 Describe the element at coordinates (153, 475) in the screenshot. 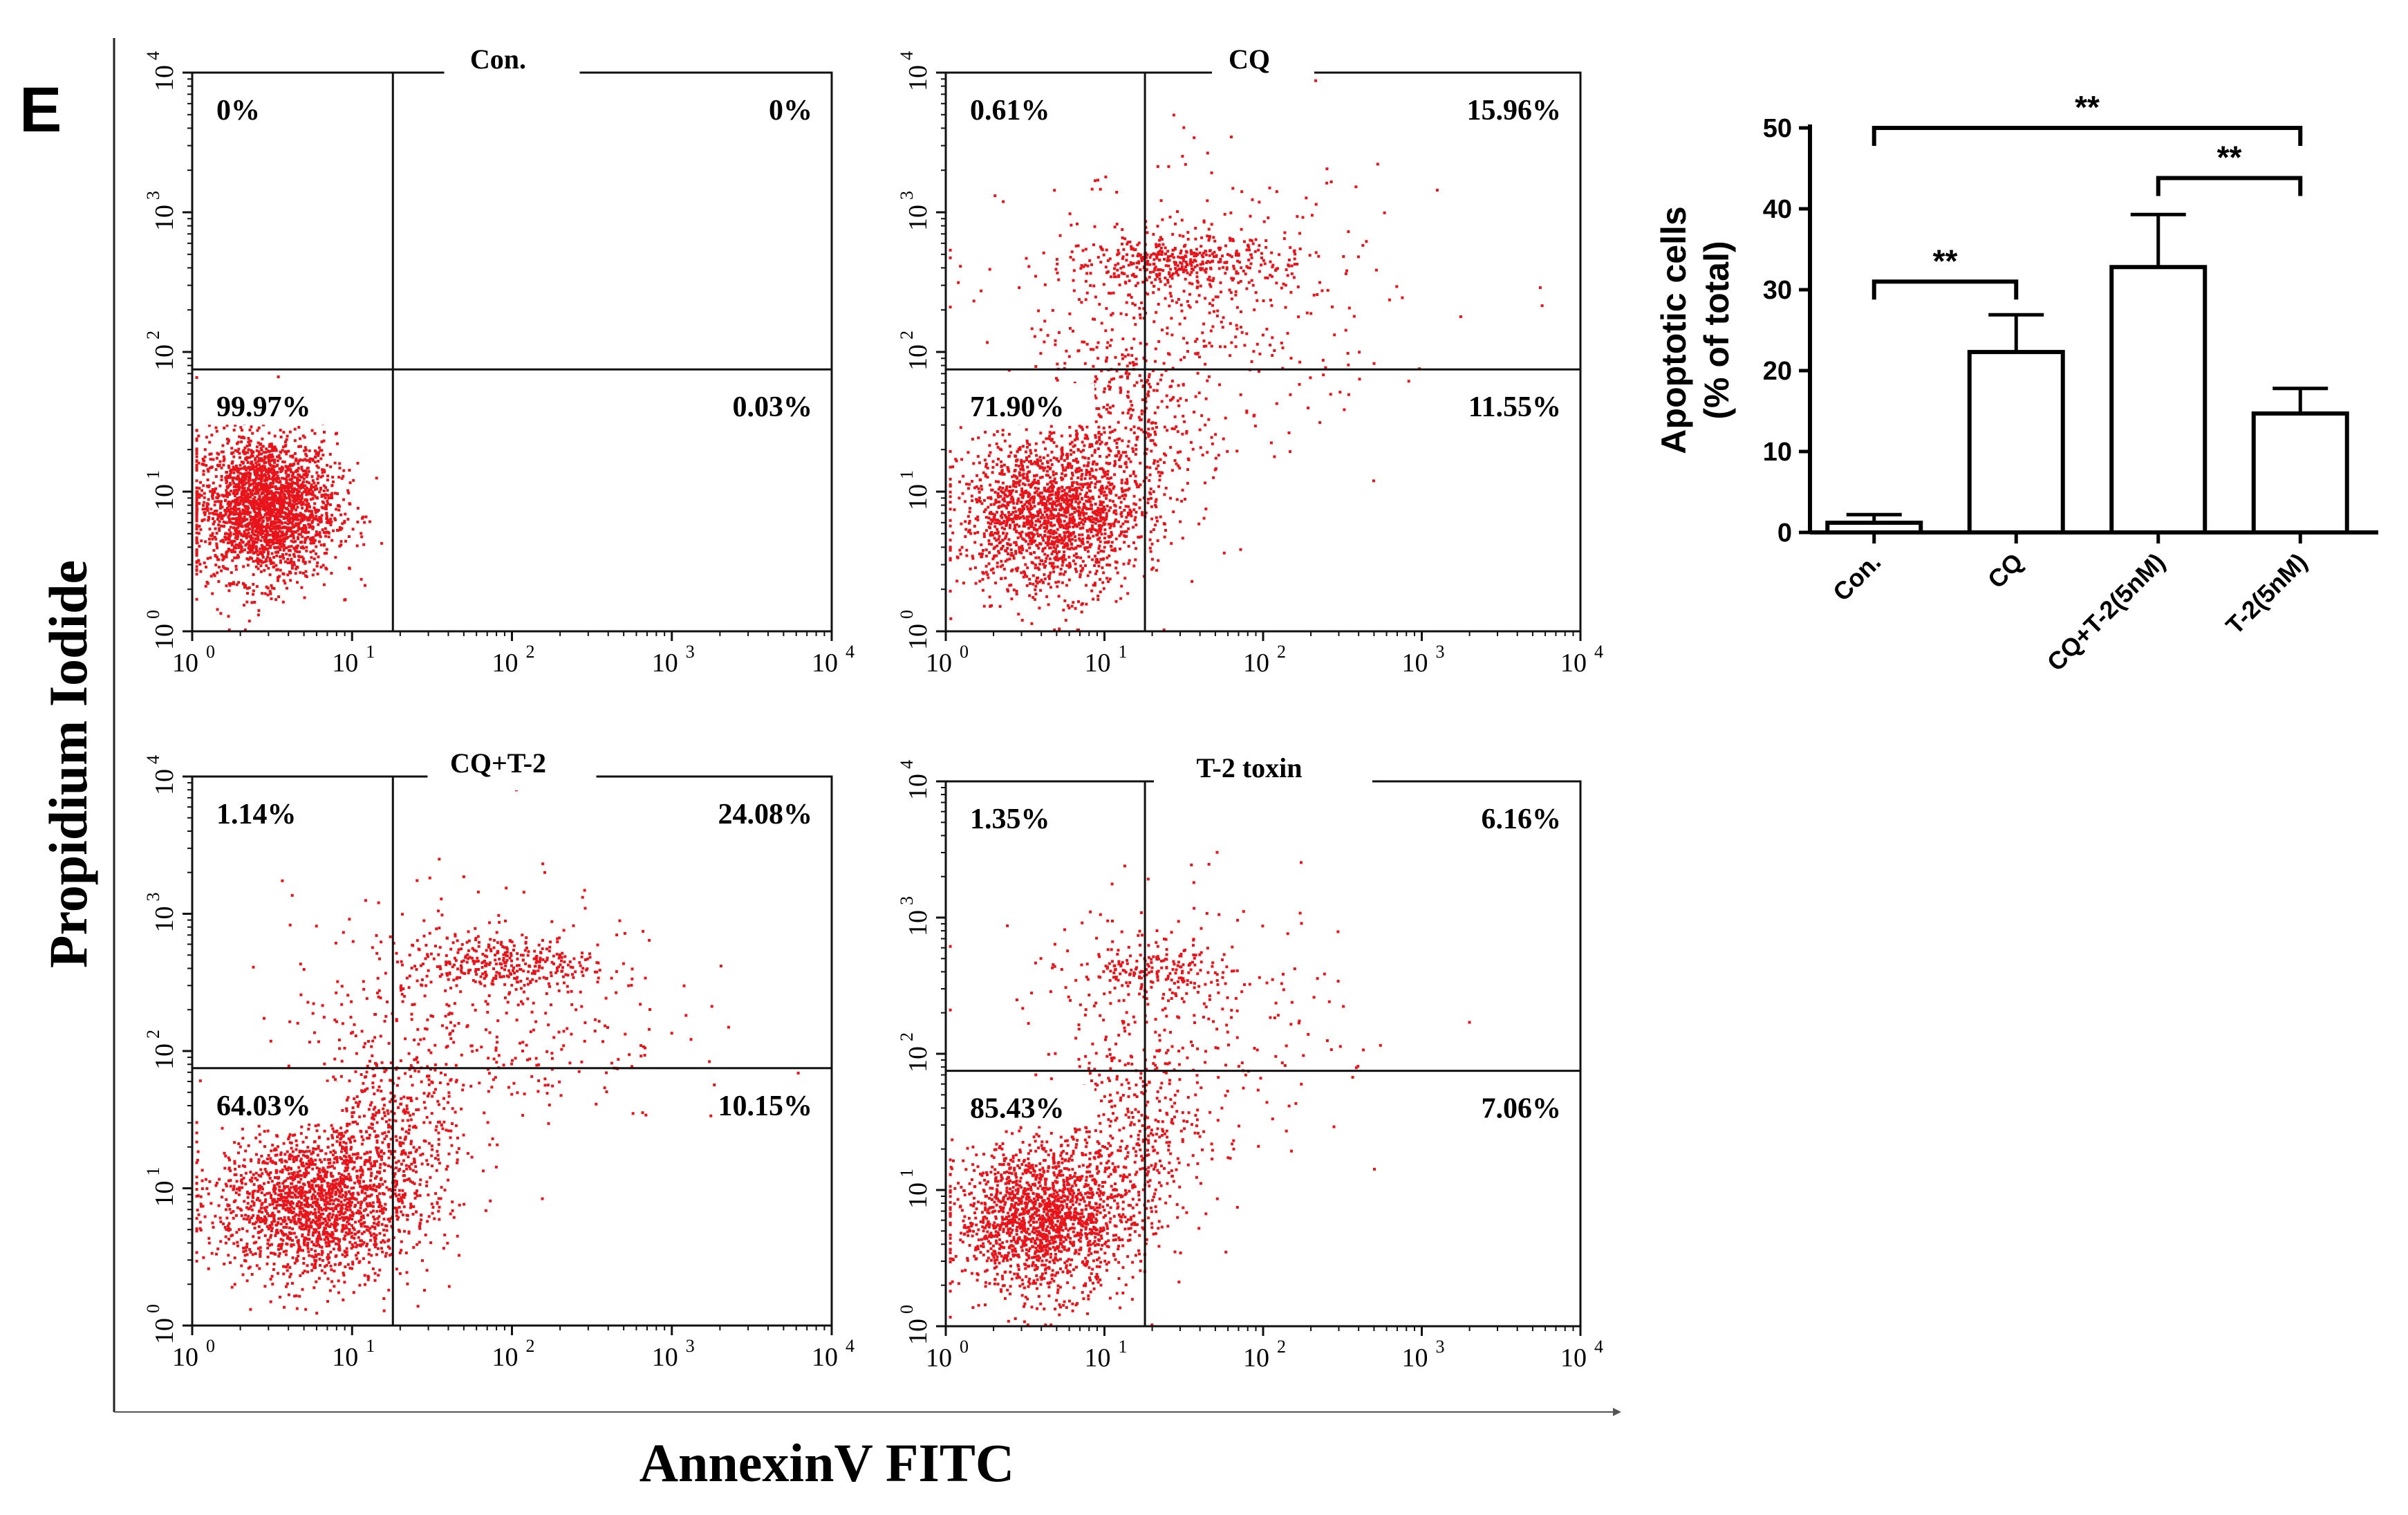

I see `y-tick-exponent: 1` at that location.